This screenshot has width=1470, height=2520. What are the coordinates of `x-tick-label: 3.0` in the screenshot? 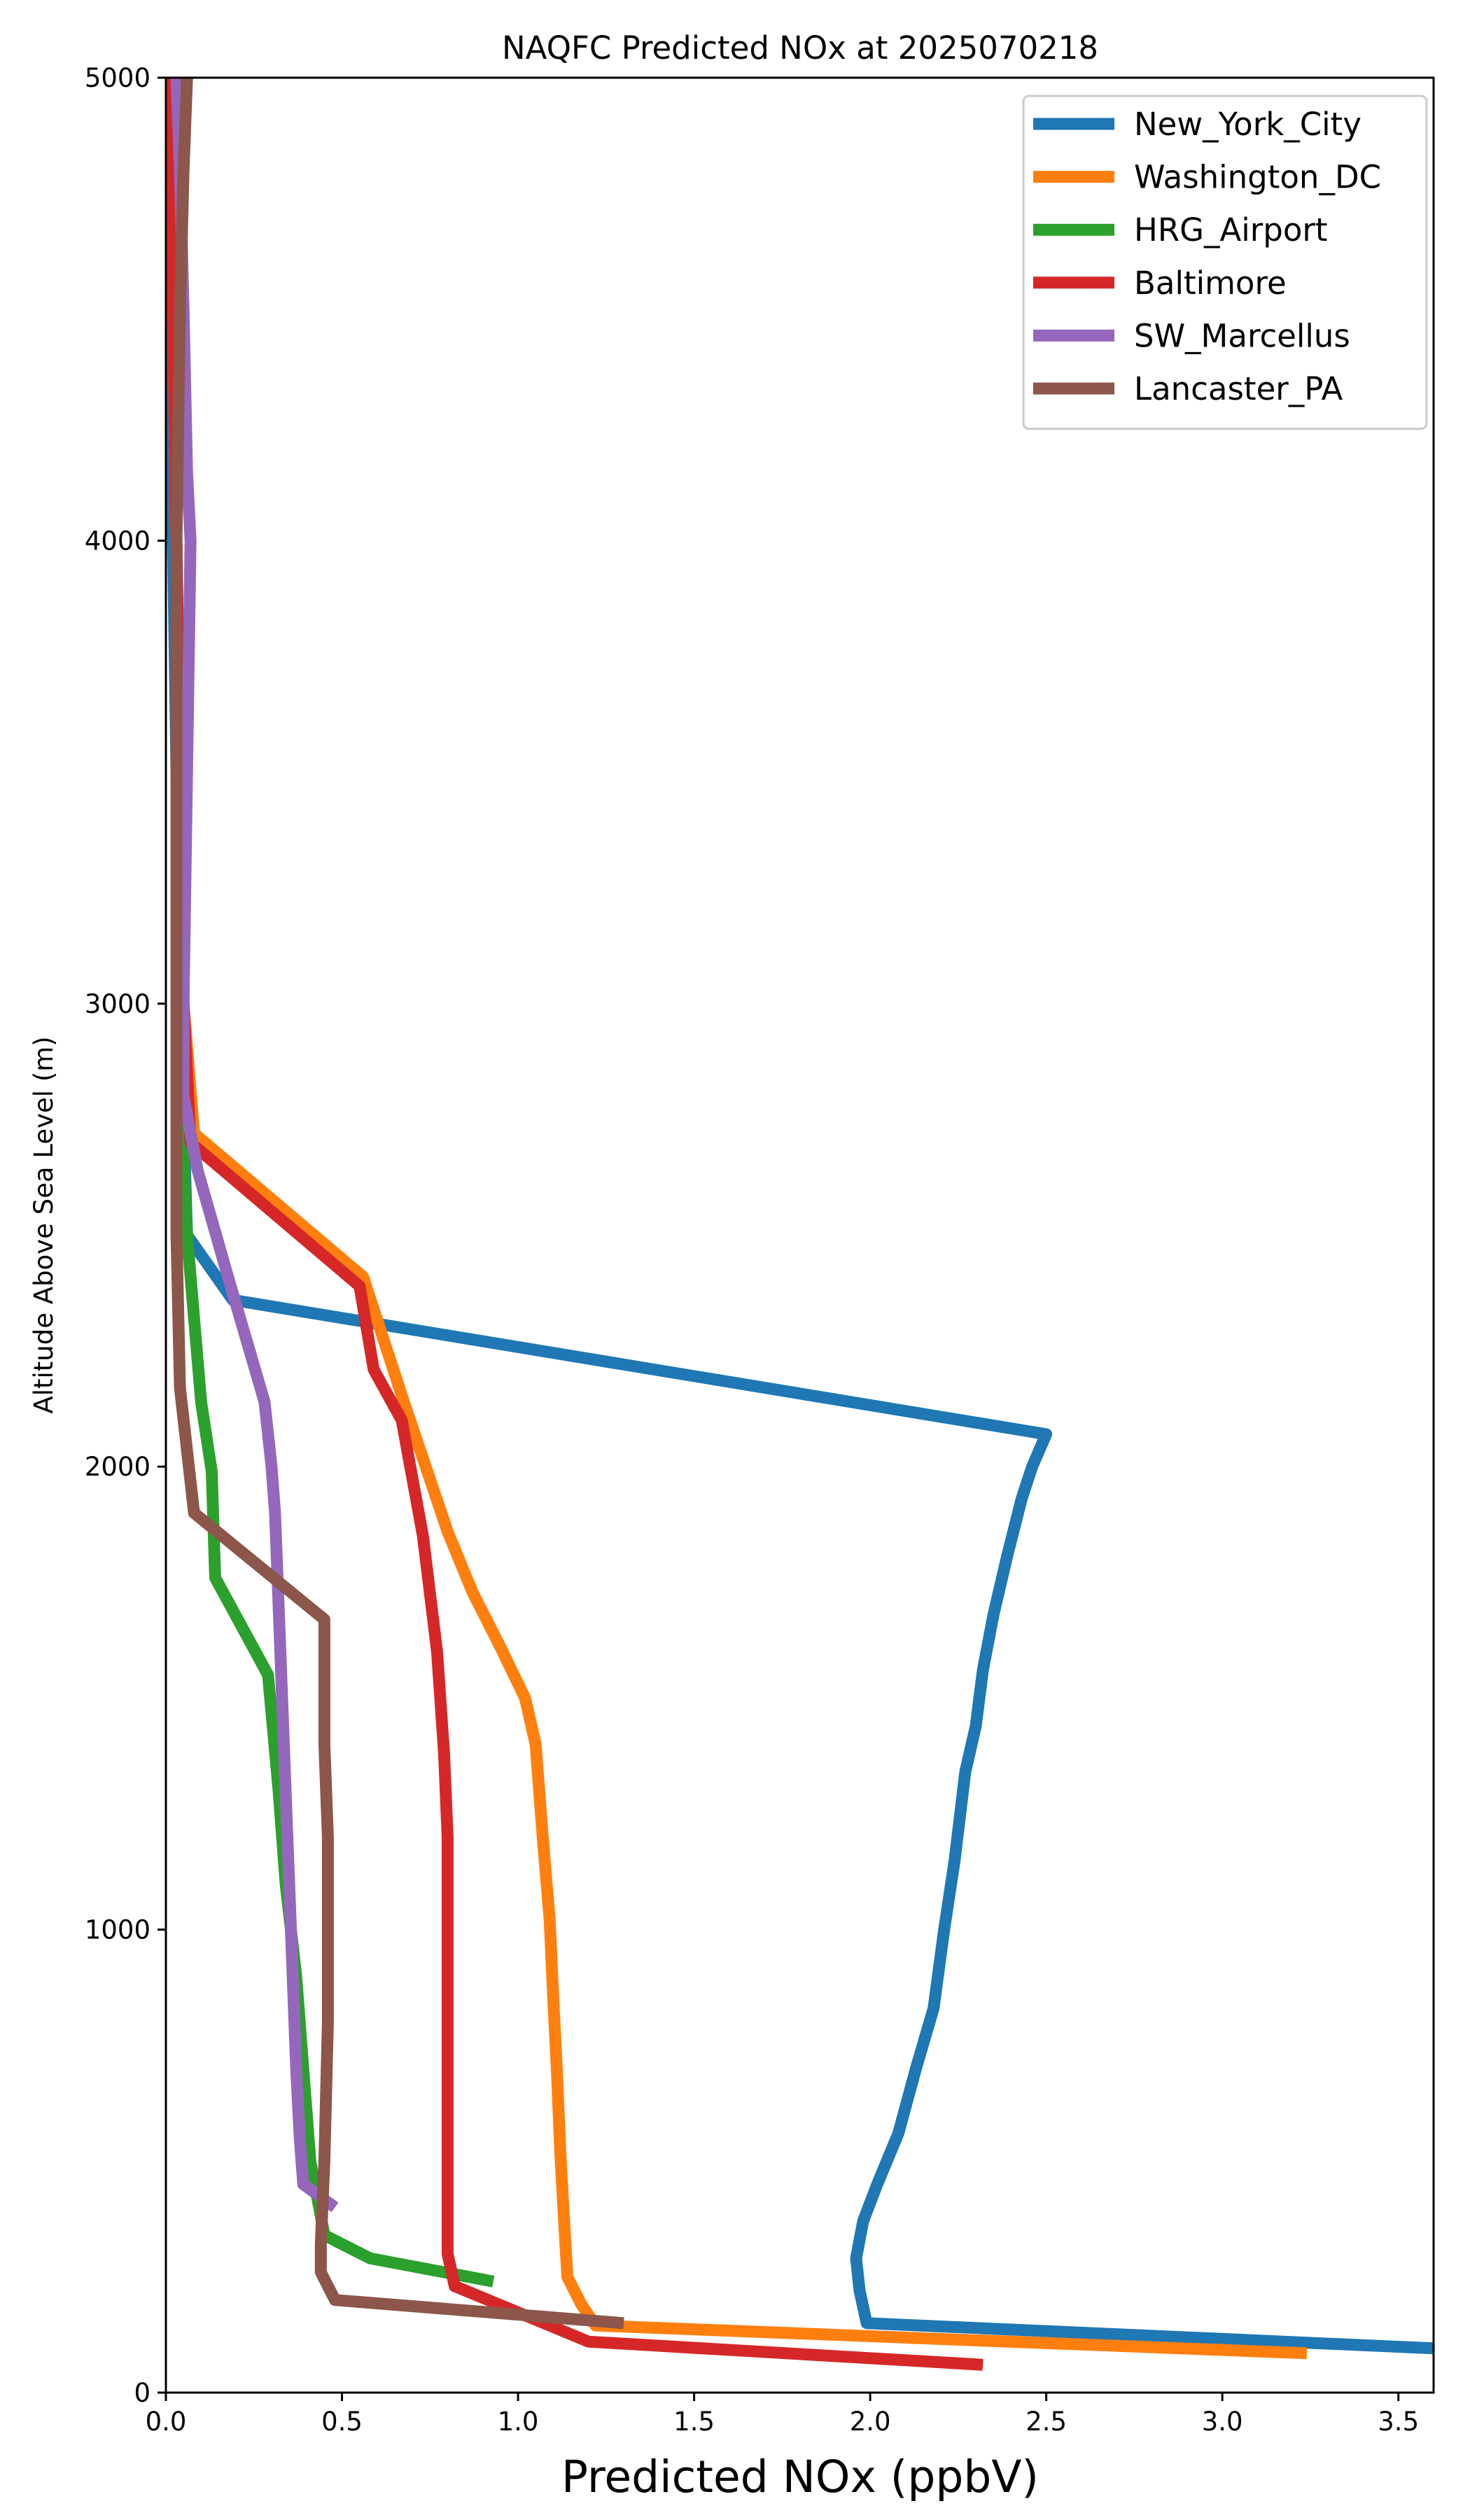 It's located at (1222, 2422).